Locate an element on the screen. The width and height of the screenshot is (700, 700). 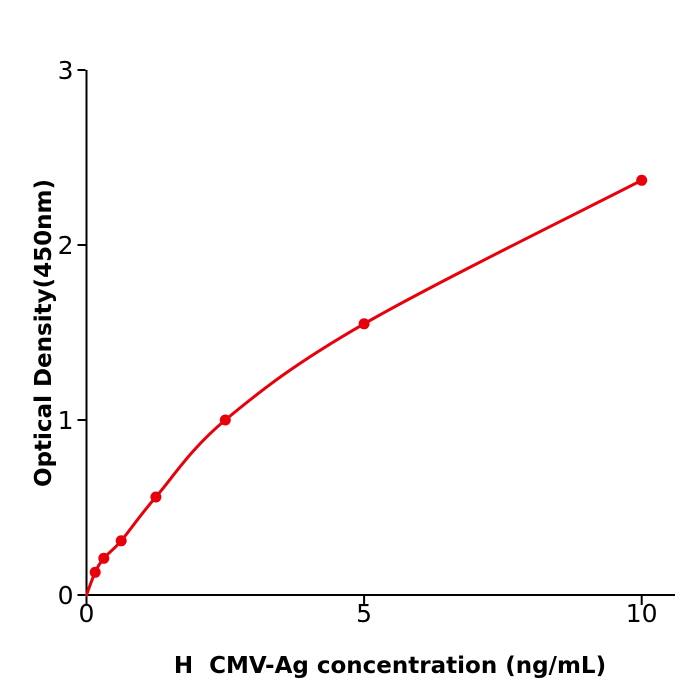
x-tick-label: 5 is located at coordinates (364, 613).